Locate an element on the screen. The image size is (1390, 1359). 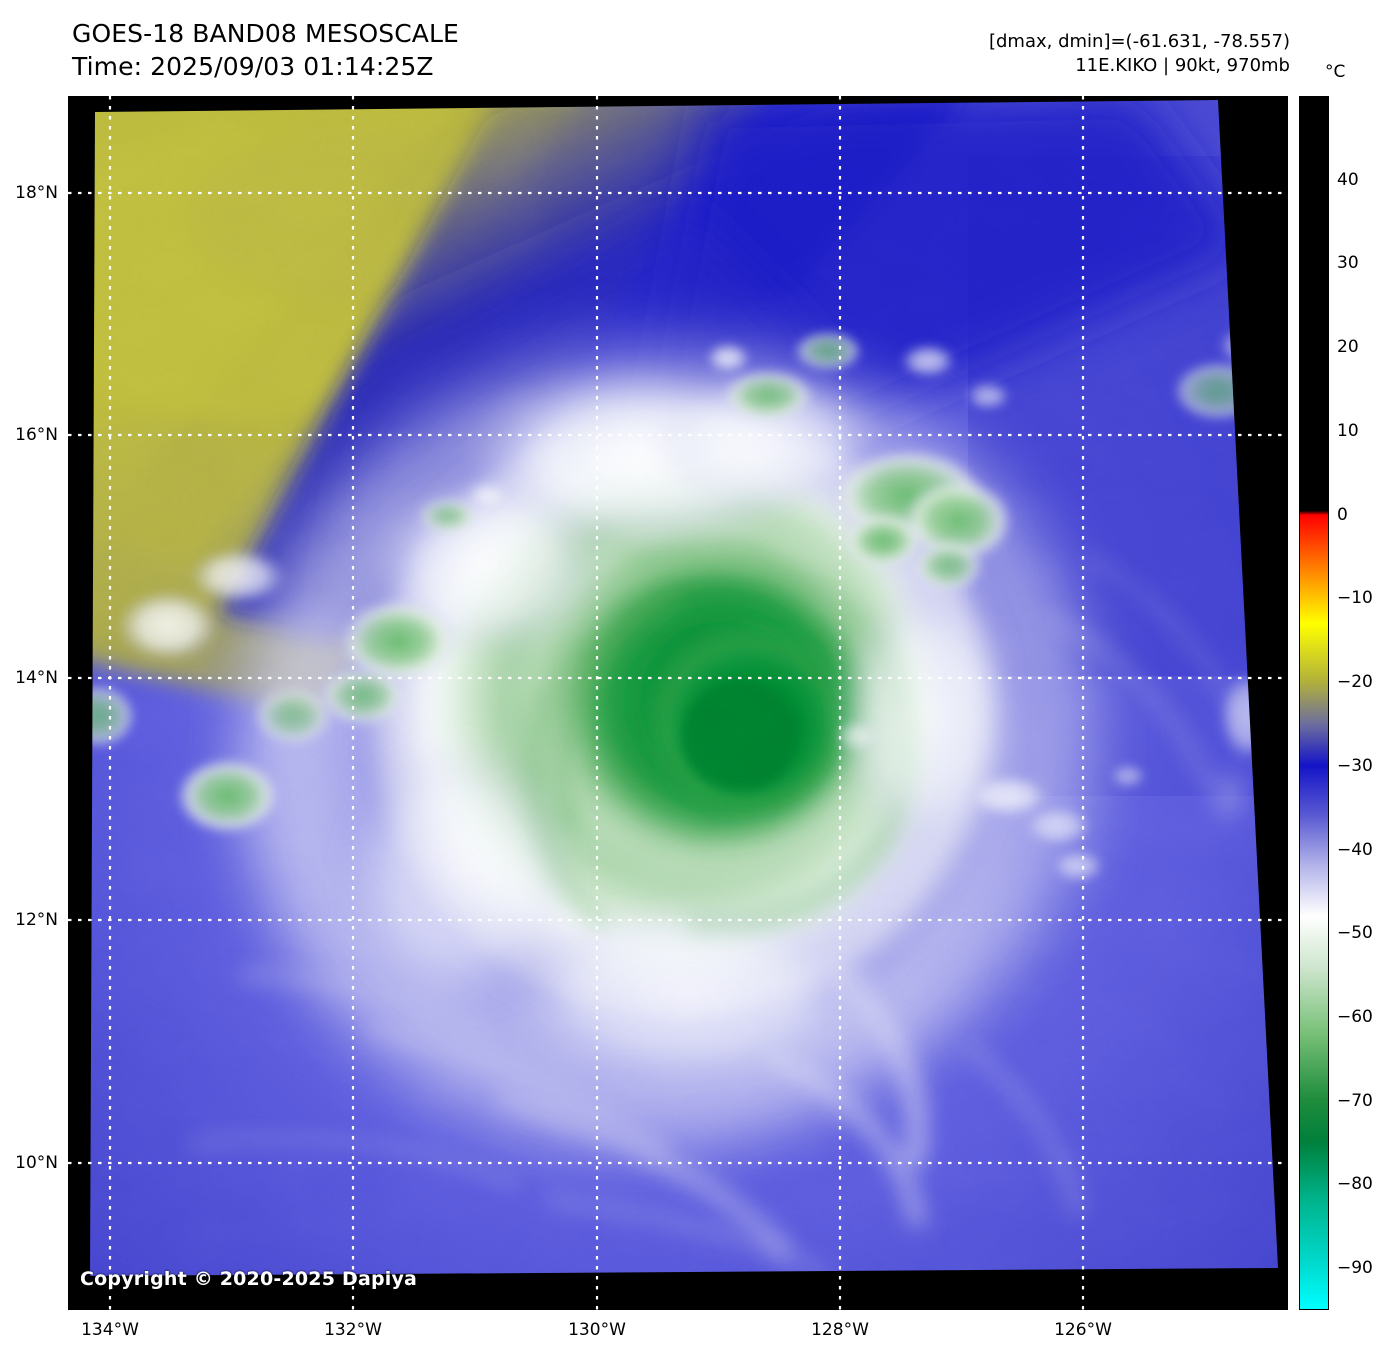
lon-tick-126W: 126°W is located at coordinates (1083, 1330).